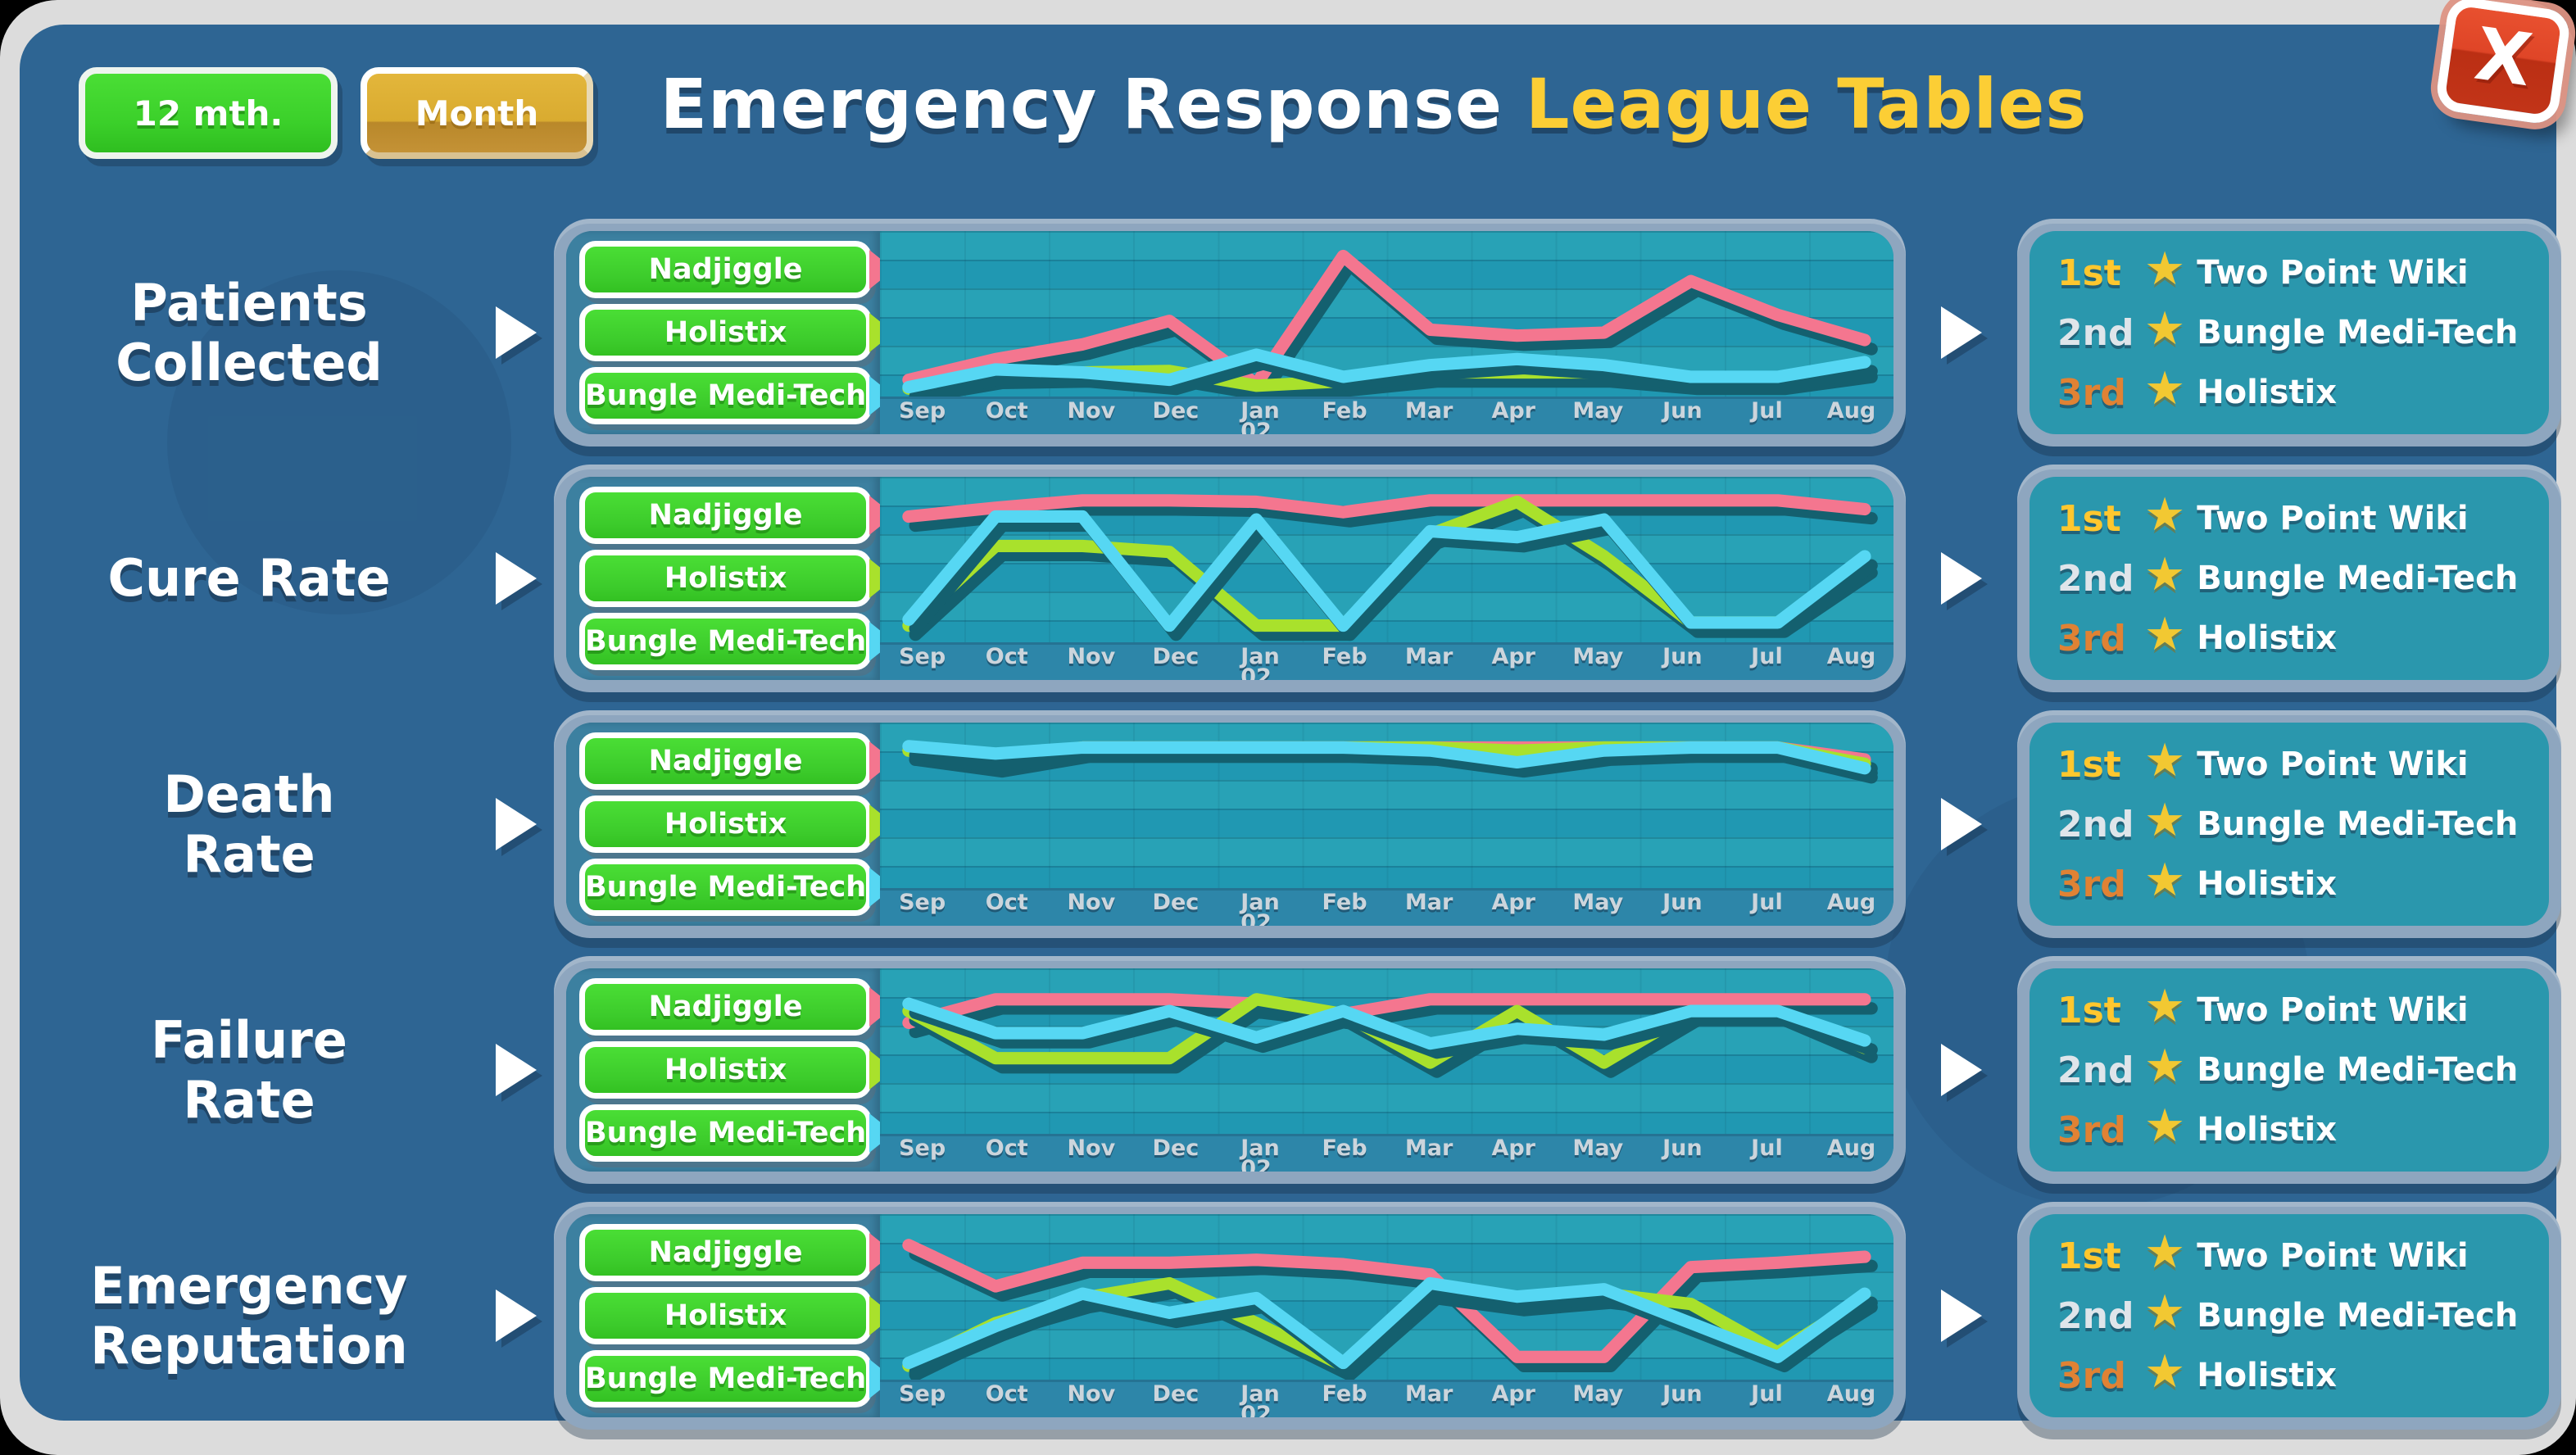 The image size is (2576, 1455). What do you see at coordinates (1806, 104) in the screenshot?
I see `title-accent: League Tables` at bounding box center [1806, 104].